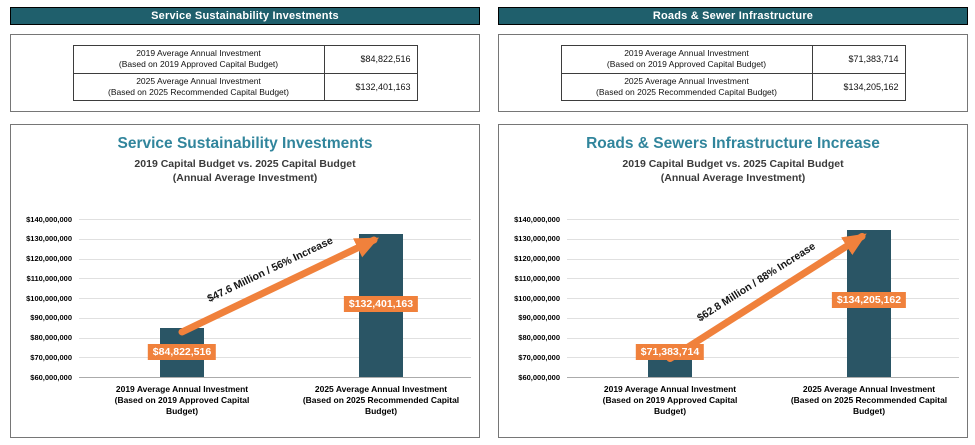  I want to click on row-value: $132,401,163, so click(370, 86).